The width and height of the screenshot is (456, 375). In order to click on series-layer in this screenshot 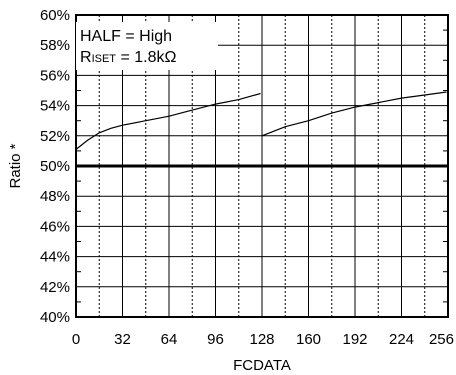, I will do `click(261, 120)`.